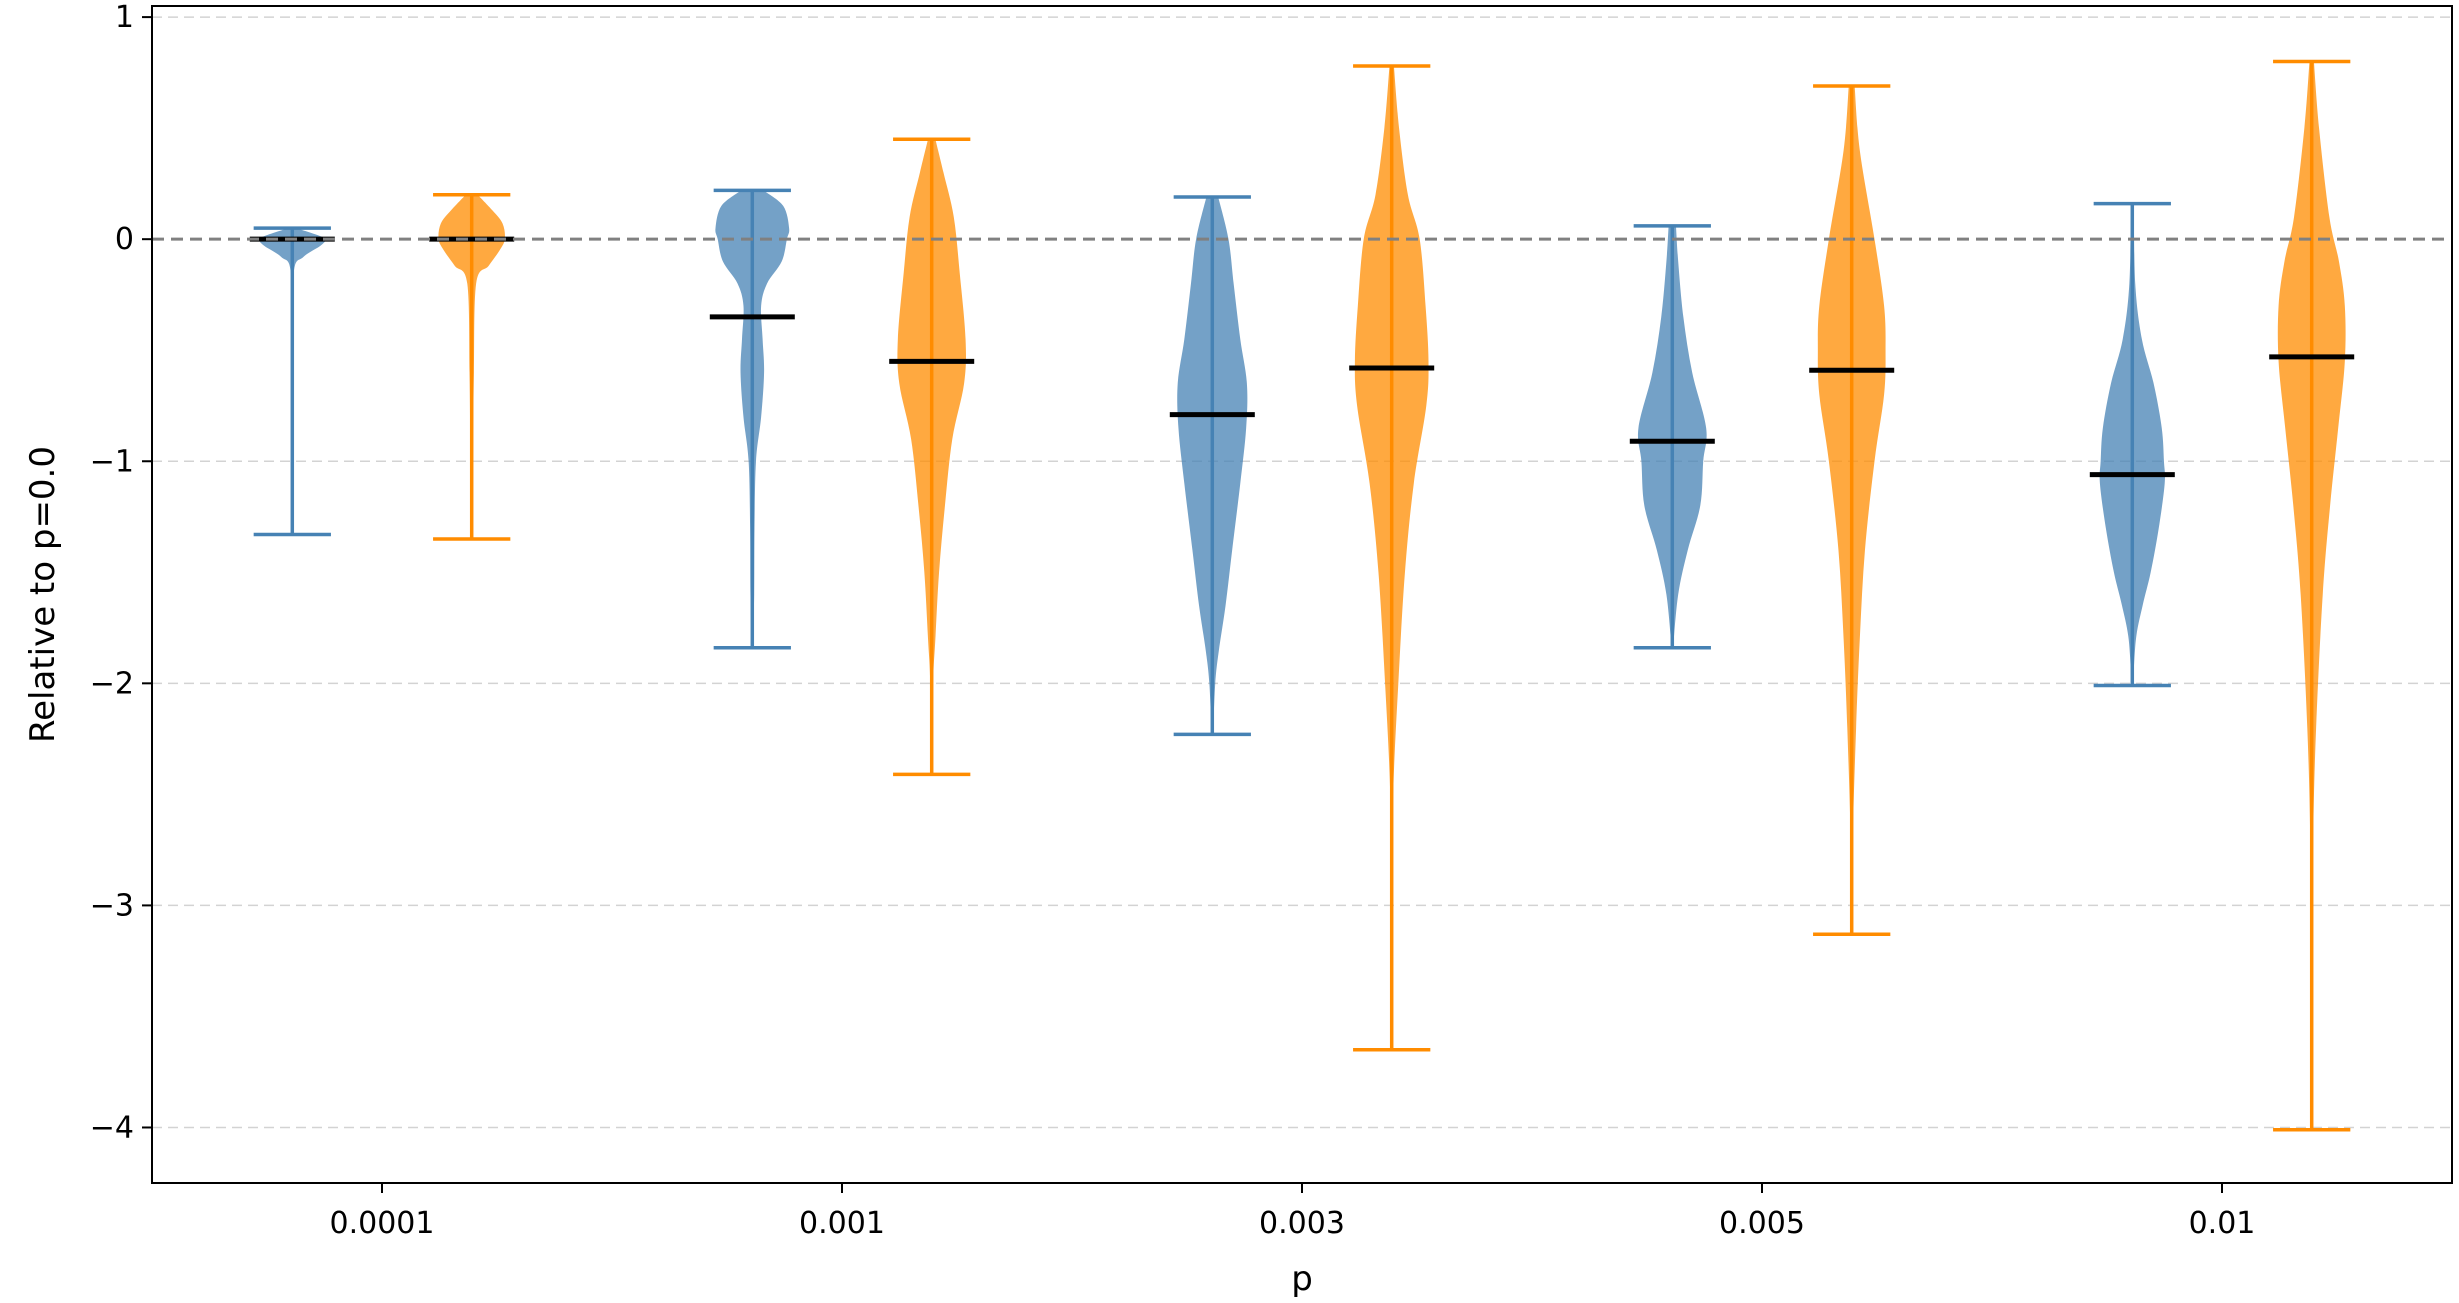  Describe the element at coordinates (43, 594) in the screenshot. I see `y-axis-label: Relative to p=0.0` at that location.